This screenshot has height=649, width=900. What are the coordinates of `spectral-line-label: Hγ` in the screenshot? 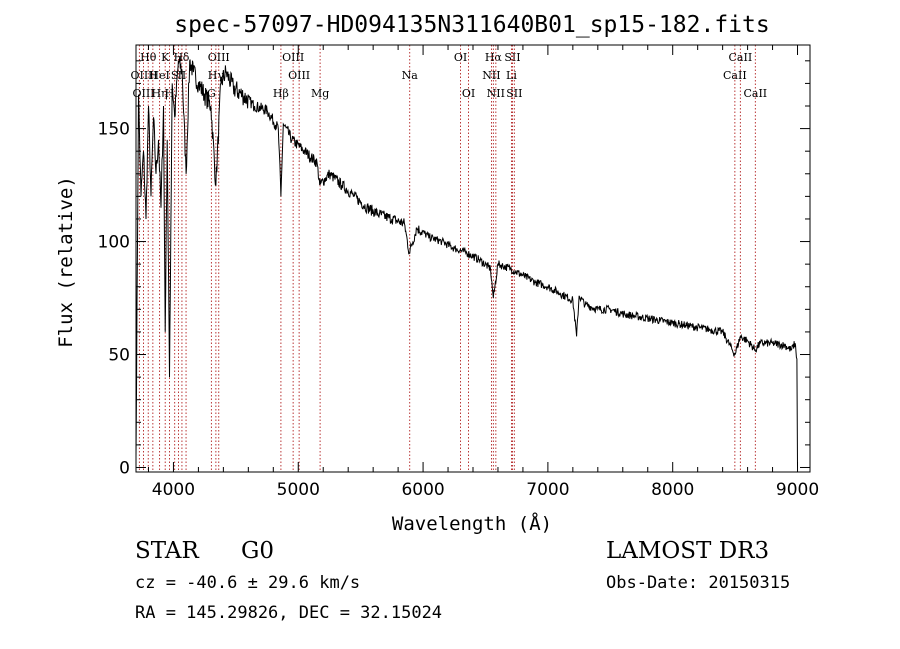 It's located at (216, 75).